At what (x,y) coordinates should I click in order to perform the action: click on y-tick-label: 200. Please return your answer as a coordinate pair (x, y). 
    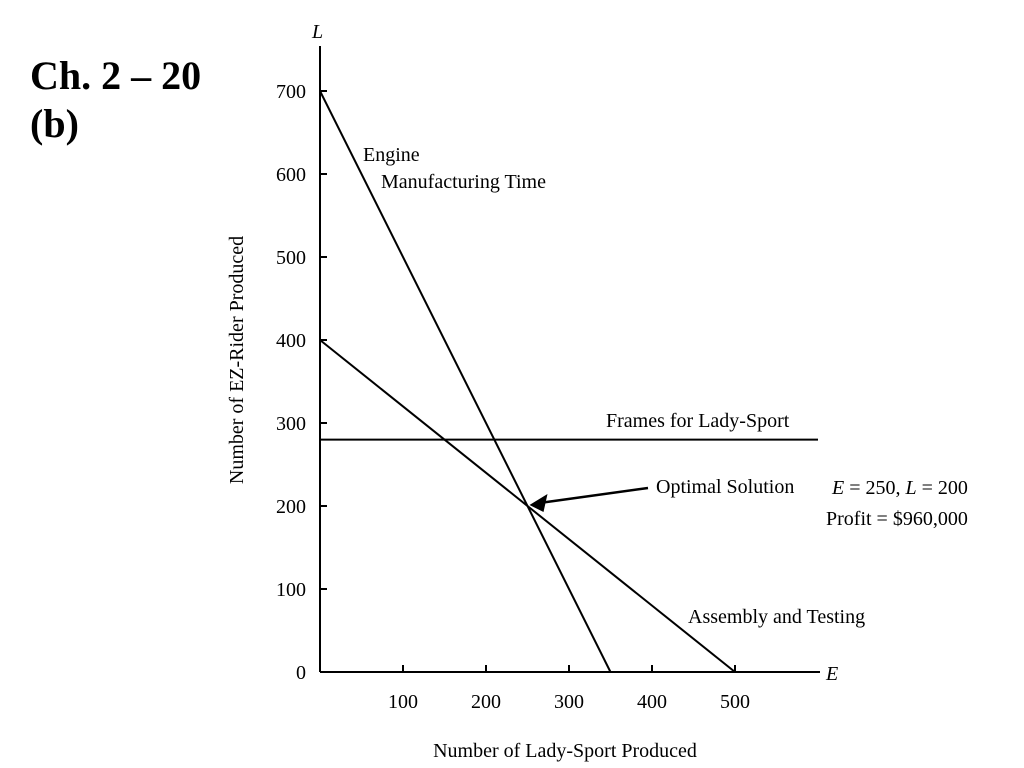
    Looking at the image, I should click on (291, 507).